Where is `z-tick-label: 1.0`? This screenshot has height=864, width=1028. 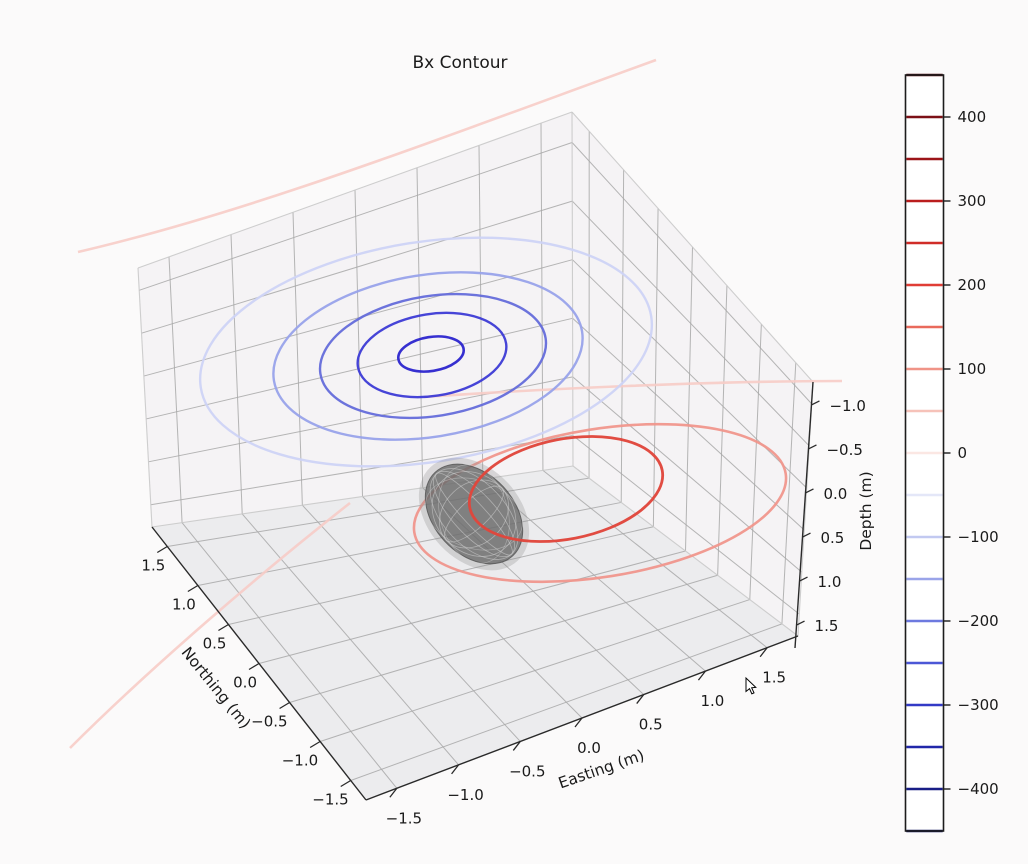
z-tick-label: 1.0 is located at coordinates (830, 582).